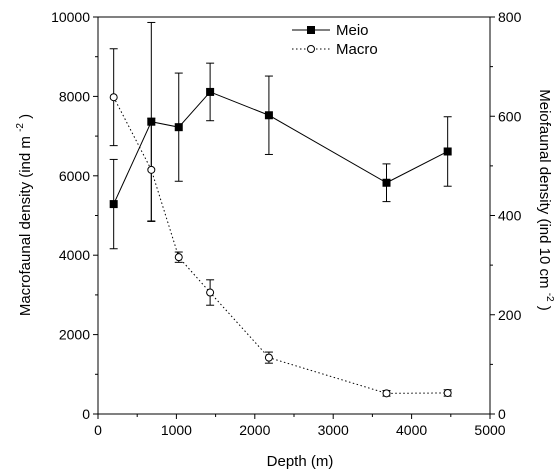 Image resolution: width=560 pixels, height=476 pixels. Describe the element at coordinates (544, 188) in the screenshot. I see `y-right-axis-label-main: Meiofaunal density (ind 10 cm` at that location.